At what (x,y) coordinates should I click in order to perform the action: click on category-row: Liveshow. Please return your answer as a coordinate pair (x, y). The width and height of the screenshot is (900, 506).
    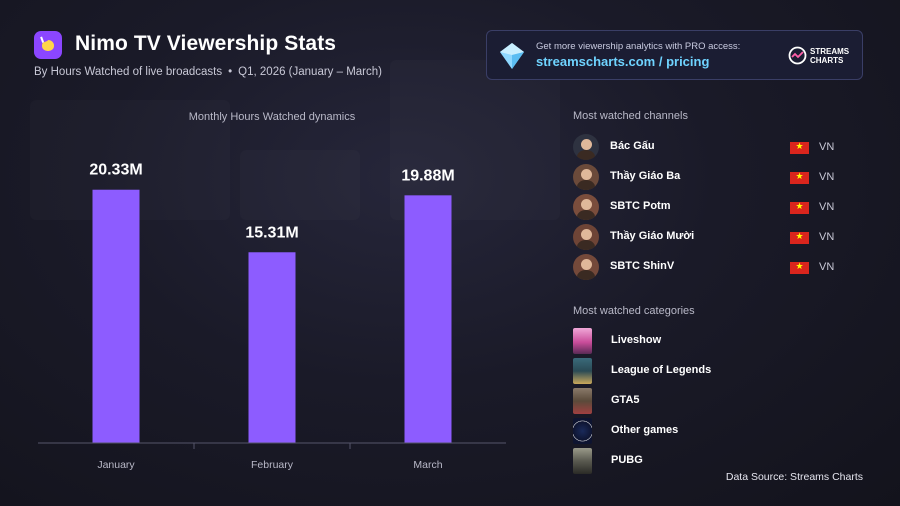
    Looking at the image, I should click on (718, 341).